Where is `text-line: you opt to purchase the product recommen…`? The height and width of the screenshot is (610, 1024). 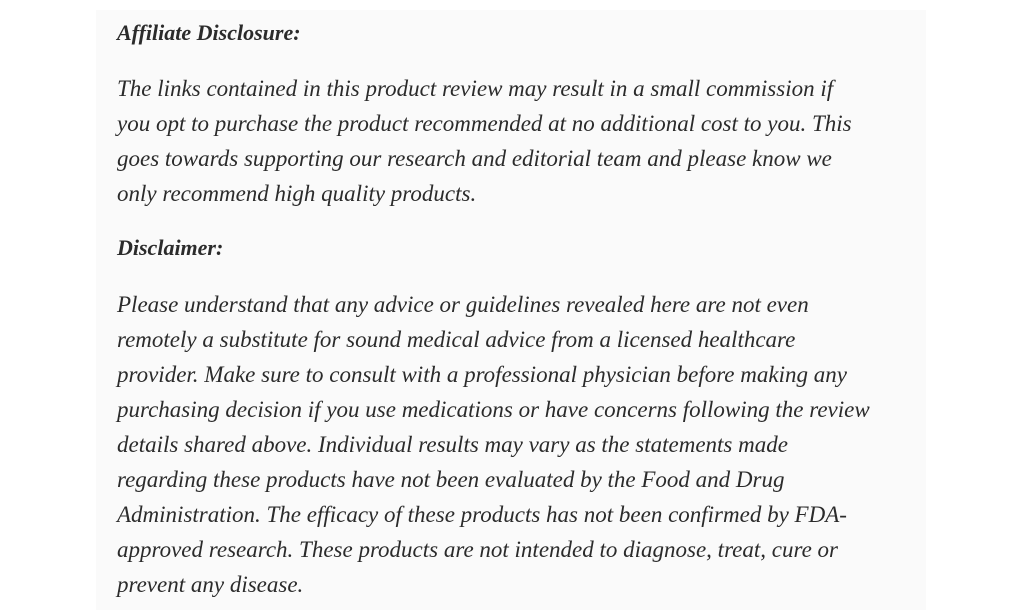 text-line: you opt to purchase the product recommen… is located at coordinates (484, 123).